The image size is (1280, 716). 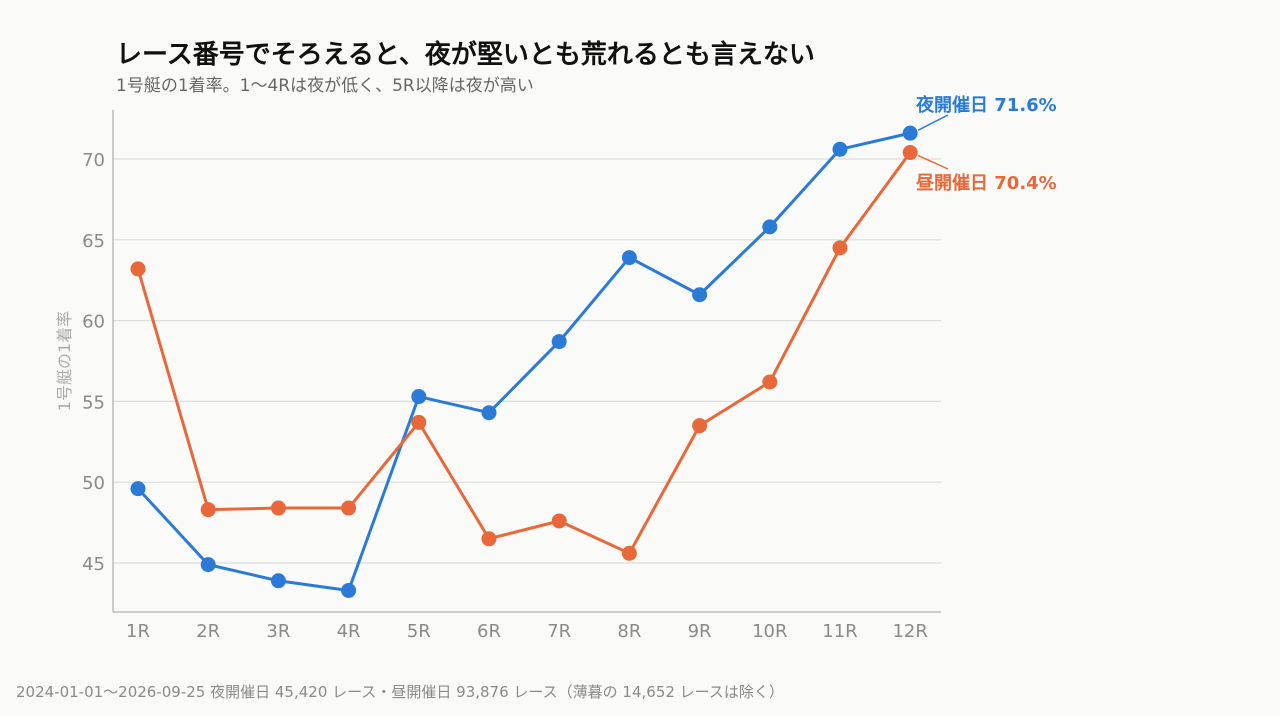 I want to click on end-labels: 夜開催日 71.6% 昼開催日 70.4%, so click(x=986, y=144).